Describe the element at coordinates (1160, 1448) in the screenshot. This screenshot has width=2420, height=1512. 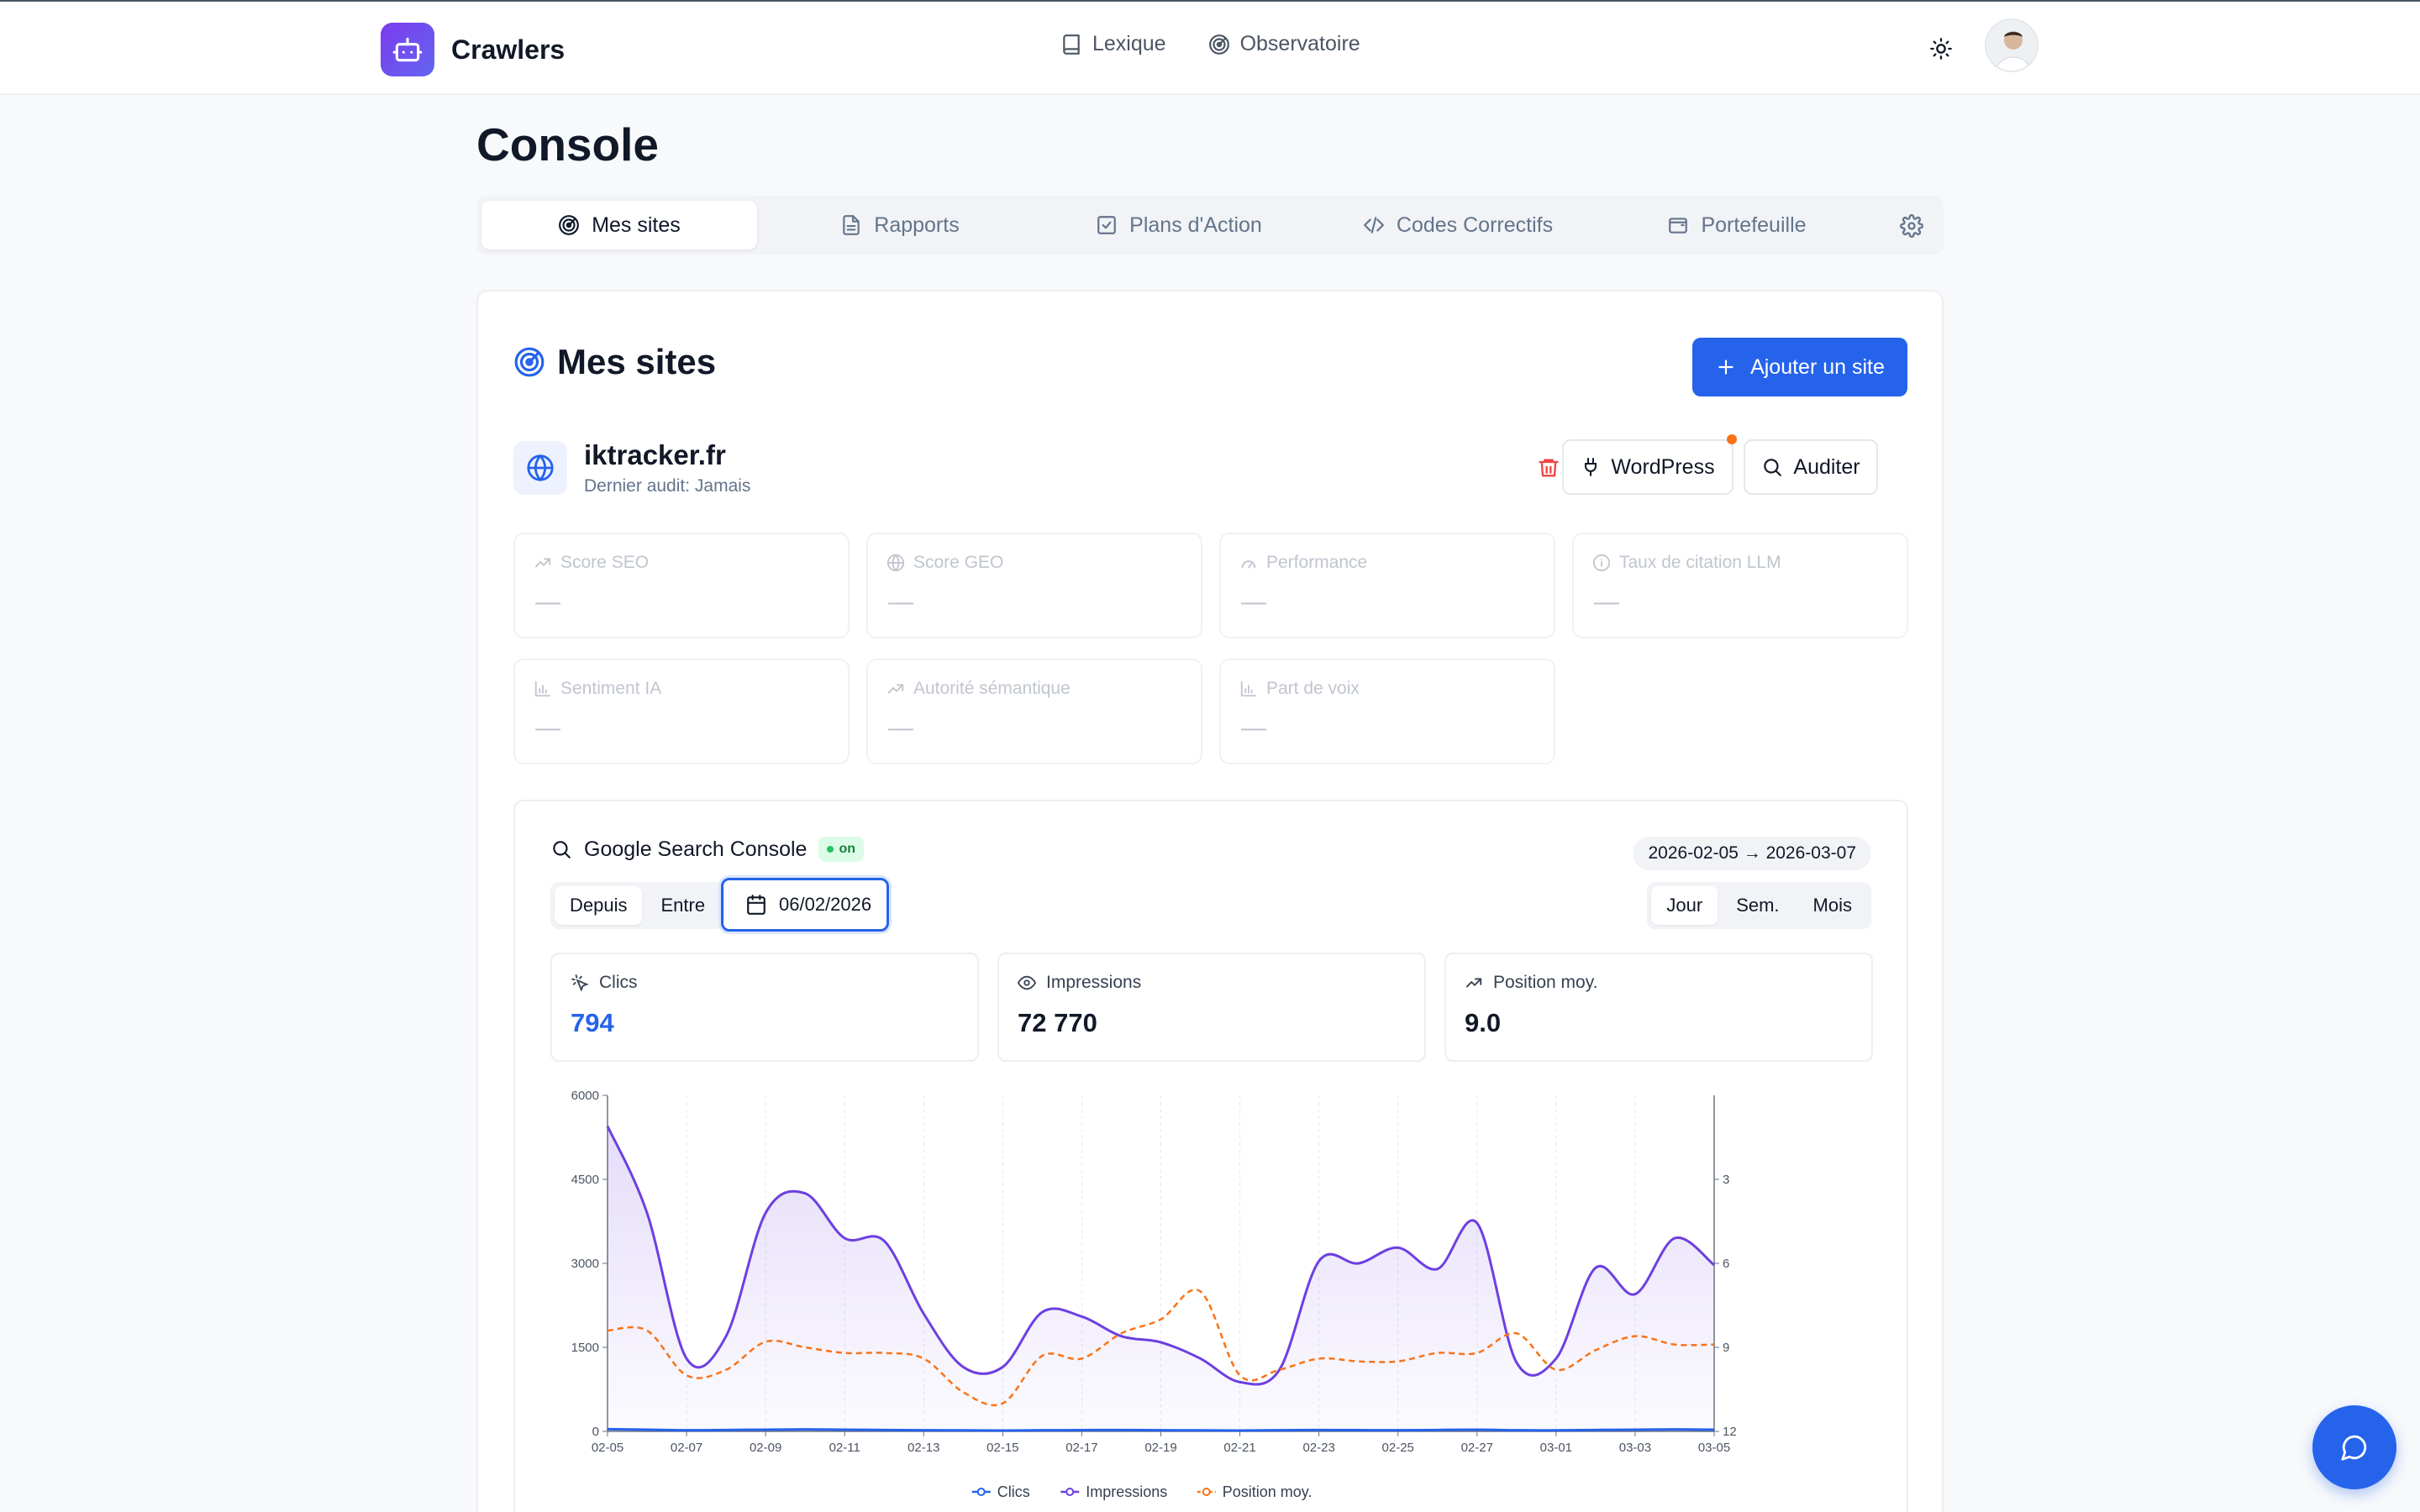
I see `x-tick-label: 02-19` at that location.